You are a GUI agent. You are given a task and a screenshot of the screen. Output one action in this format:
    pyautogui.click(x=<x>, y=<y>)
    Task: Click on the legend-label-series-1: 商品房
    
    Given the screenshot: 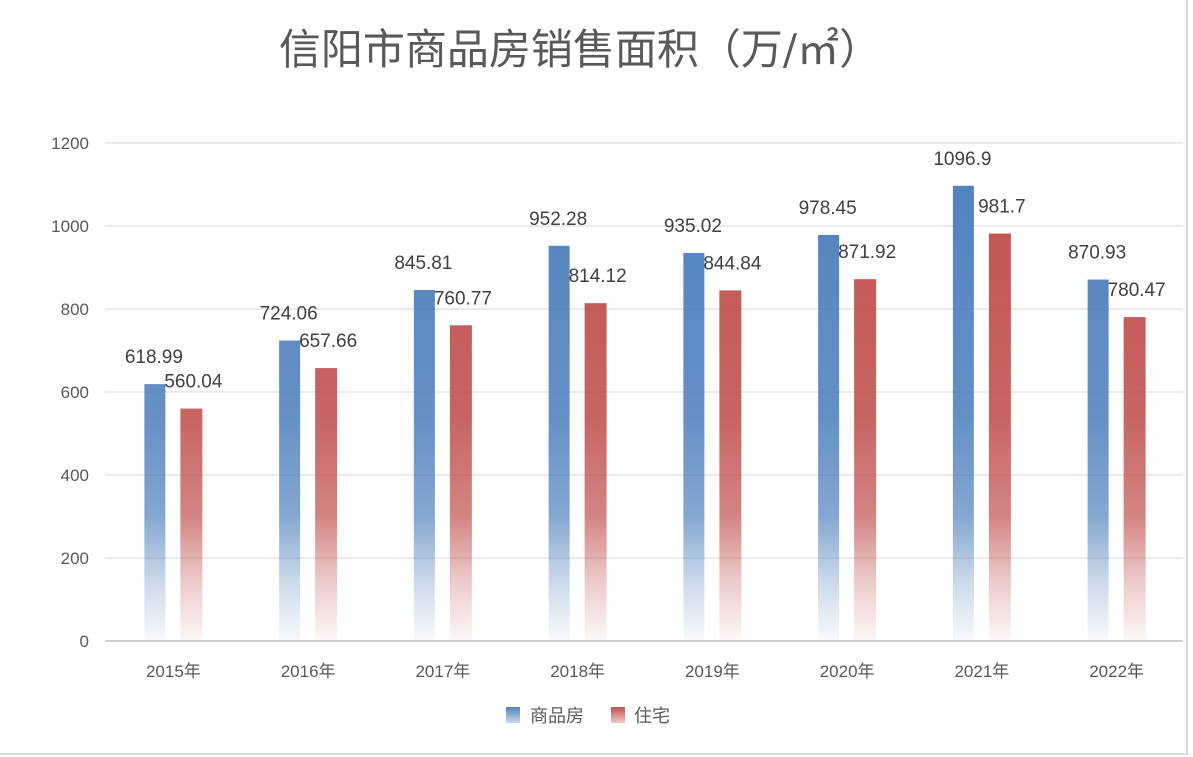 What is the action you would take?
    pyautogui.click(x=557, y=716)
    